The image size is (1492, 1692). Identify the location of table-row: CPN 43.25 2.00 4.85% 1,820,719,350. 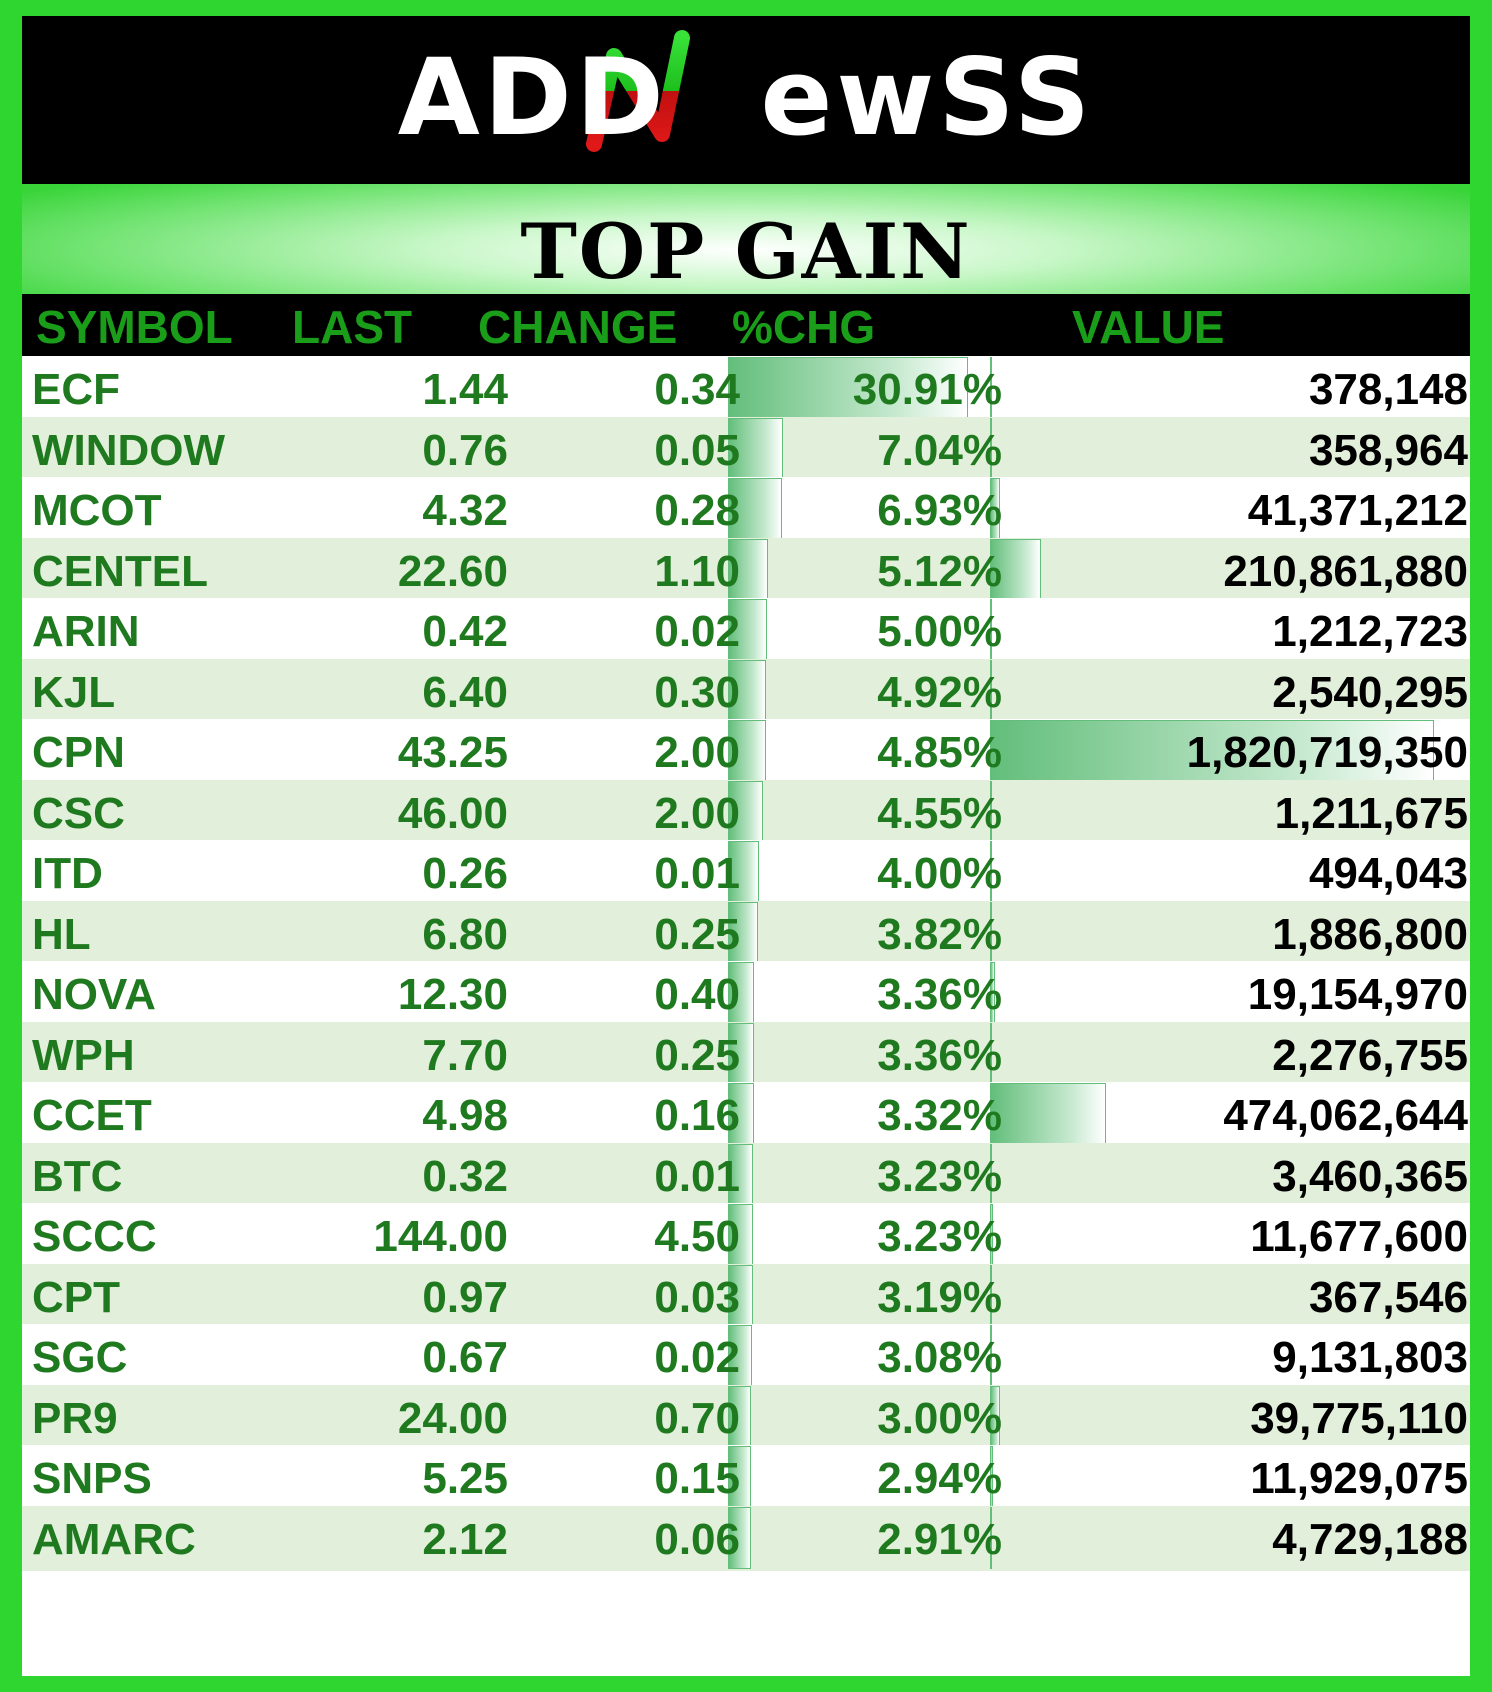
(746, 751).